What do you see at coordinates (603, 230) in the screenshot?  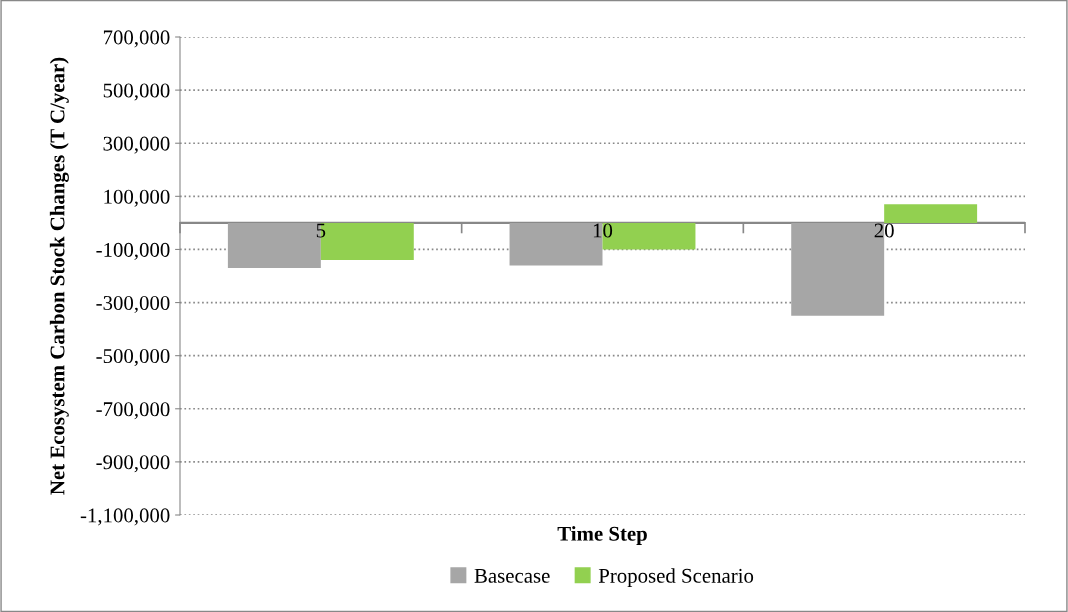 I see `x-tick-label: 10` at bounding box center [603, 230].